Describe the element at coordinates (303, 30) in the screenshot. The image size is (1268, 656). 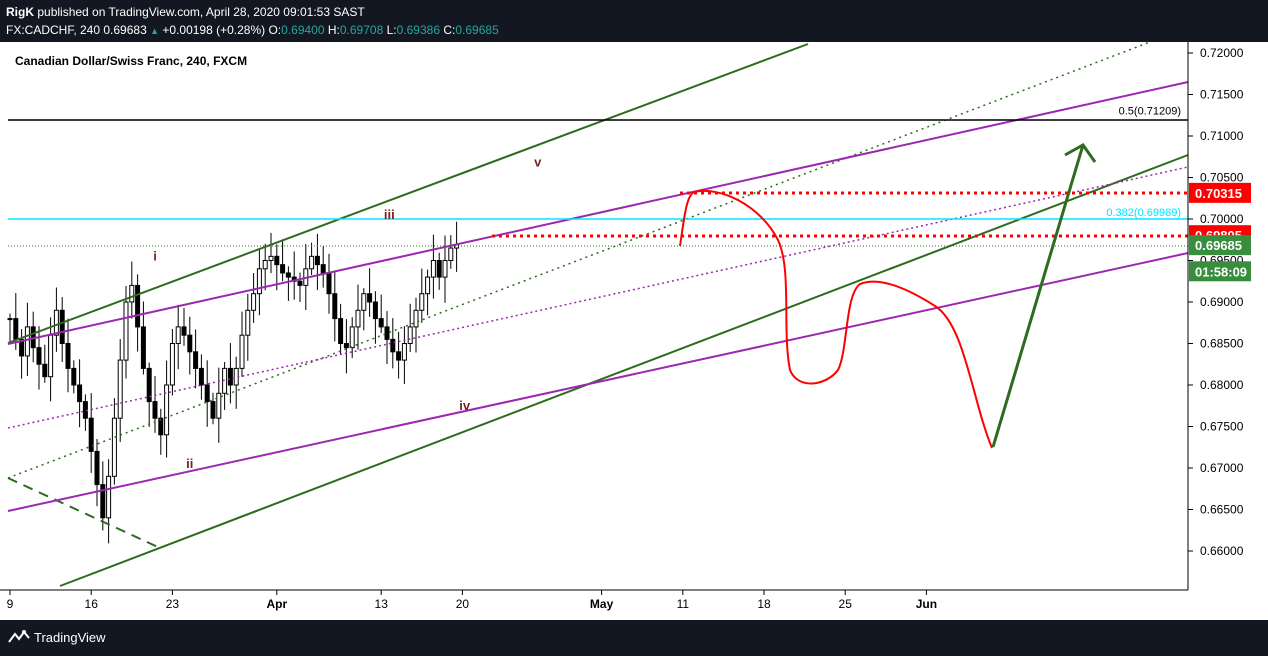
I see `open-value: 0.69400` at that location.